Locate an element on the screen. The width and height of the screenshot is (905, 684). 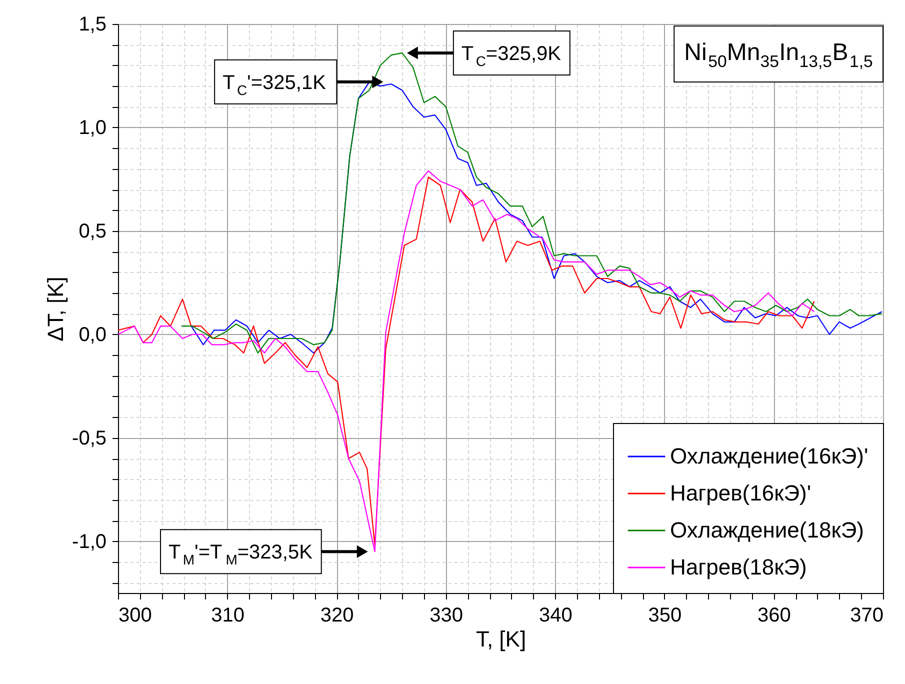
y-tick-label: 1,5 is located at coordinates (92, 25).